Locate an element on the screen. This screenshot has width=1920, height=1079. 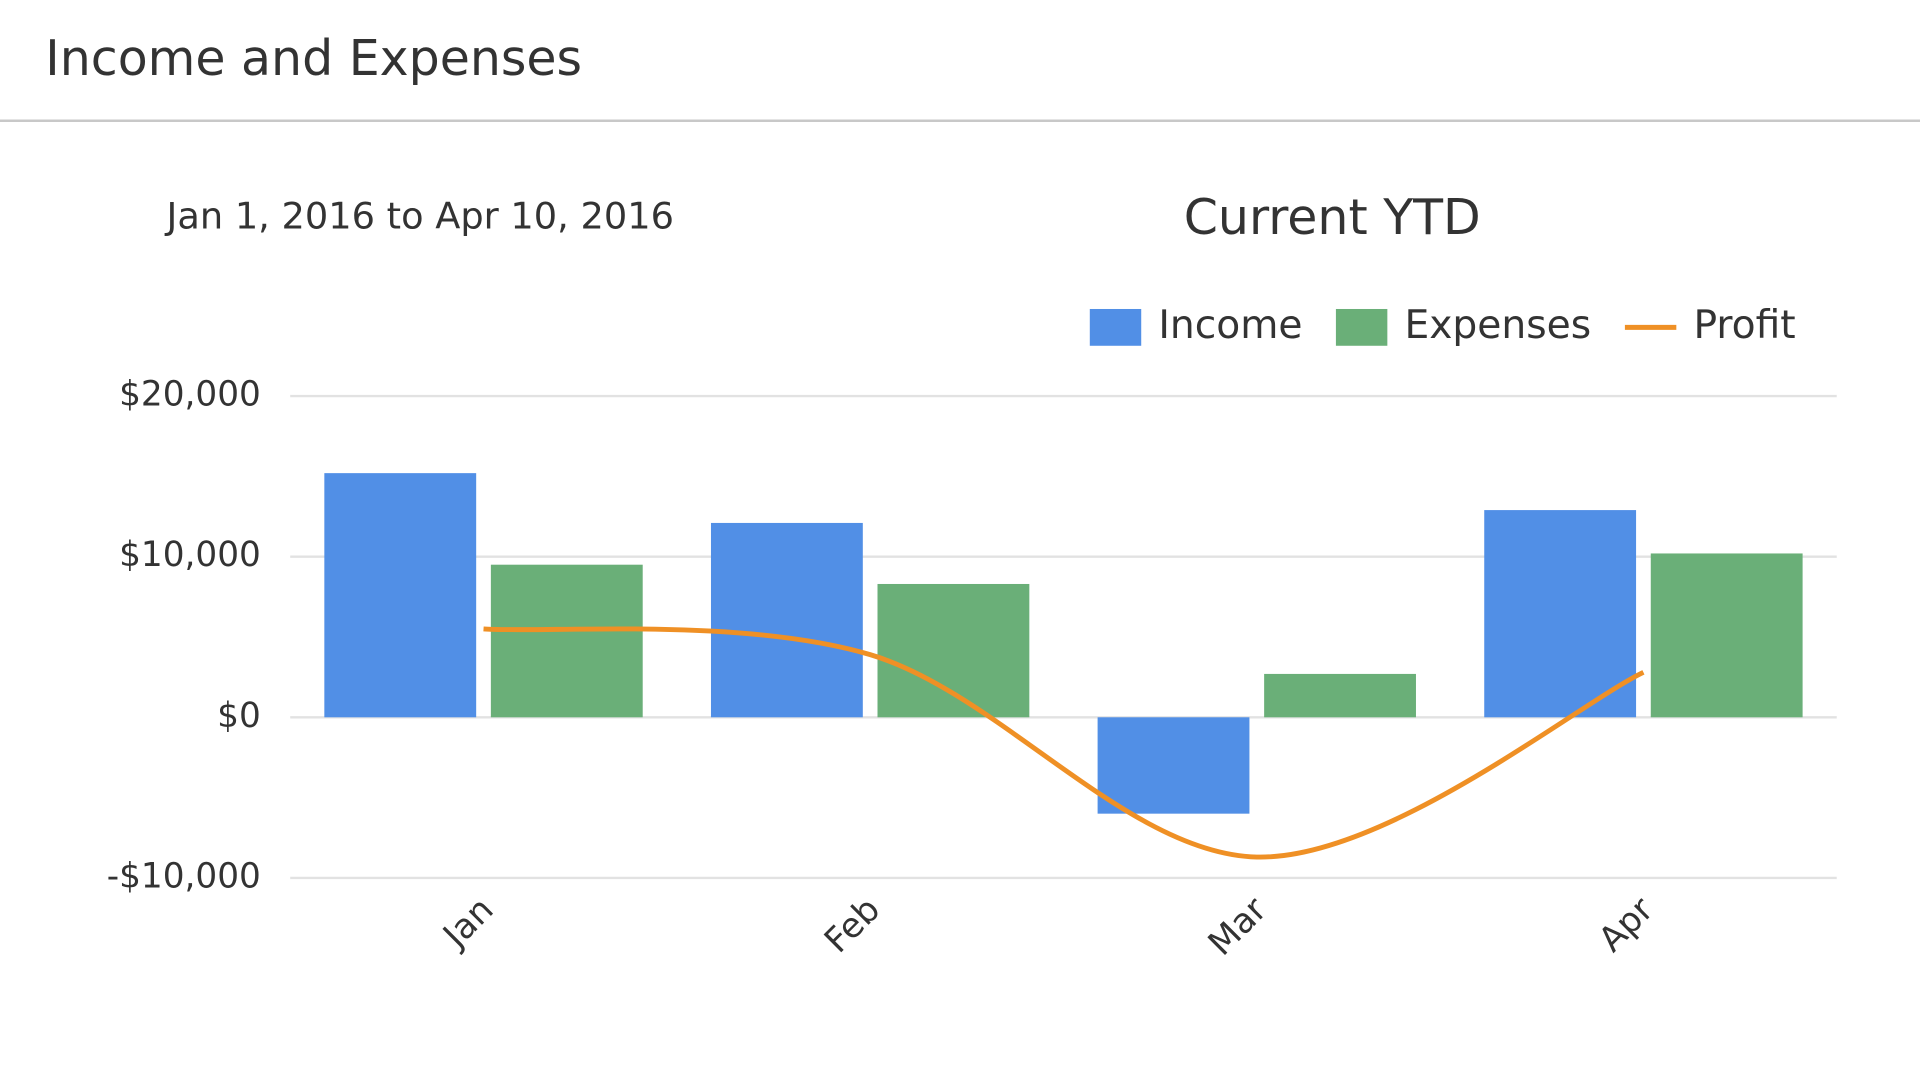
x-tick-label: Jan is located at coordinates (467, 923).